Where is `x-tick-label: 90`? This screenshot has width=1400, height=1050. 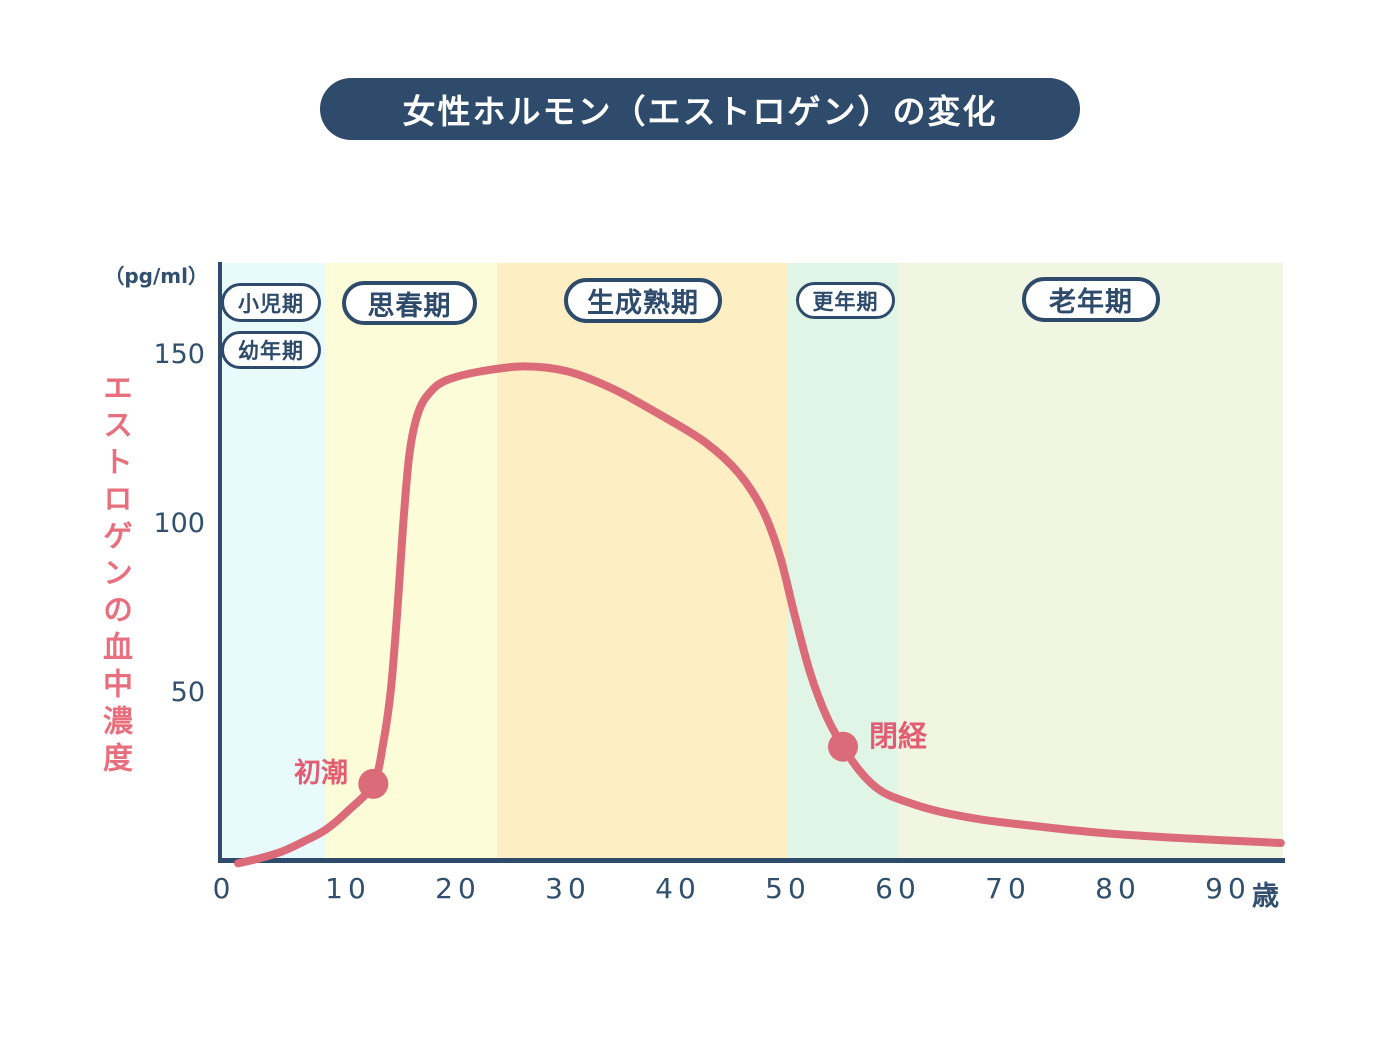
x-tick-label: 90 is located at coordinates (1228, 888).